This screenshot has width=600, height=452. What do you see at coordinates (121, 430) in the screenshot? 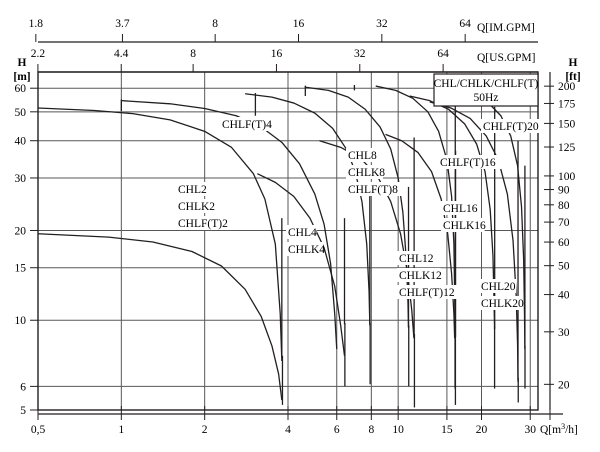
I see `axis-tick-label-q: 1` at bounding box center [121, 430].